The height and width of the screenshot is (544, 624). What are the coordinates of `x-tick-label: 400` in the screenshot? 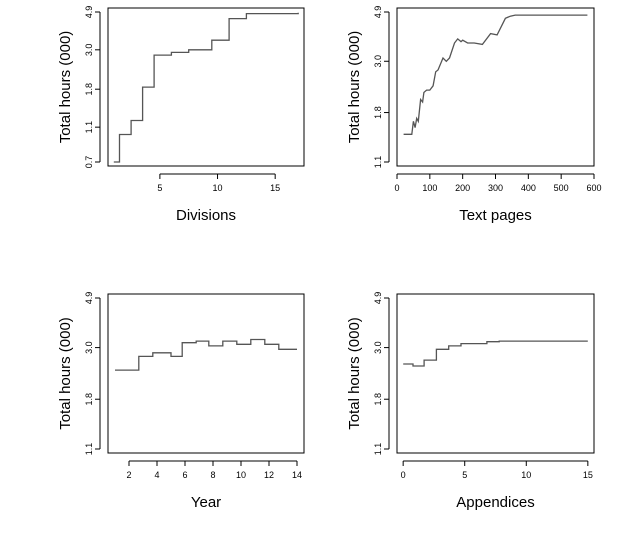 It's located at (528, 188).